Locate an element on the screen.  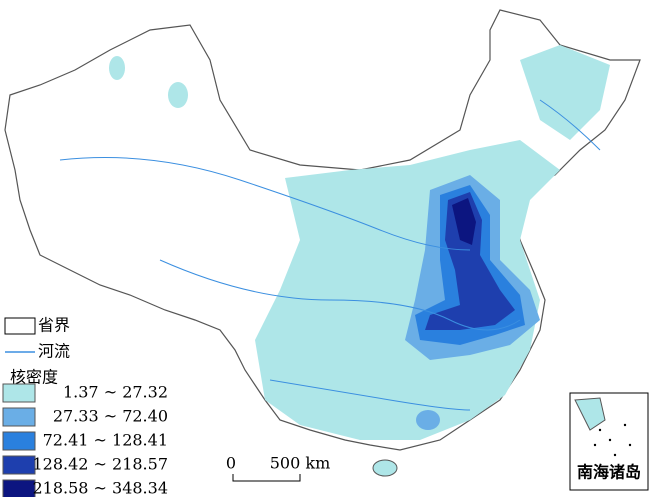
scale-distance: 500 km is located at coordinates (300, 463).